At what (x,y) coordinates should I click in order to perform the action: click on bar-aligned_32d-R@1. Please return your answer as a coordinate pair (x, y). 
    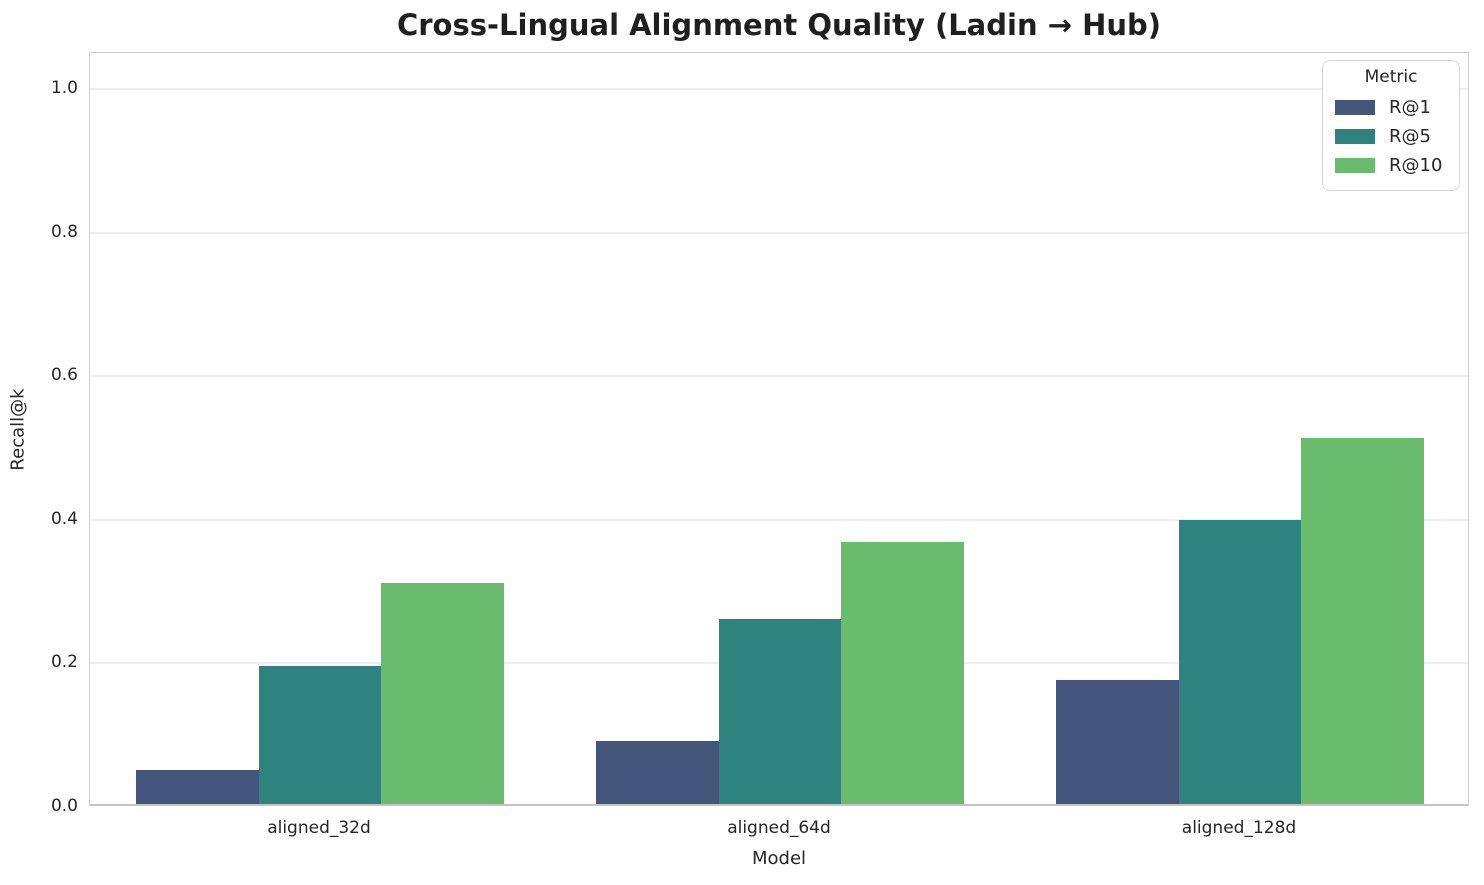
    Looking at the image, I should click on (197, 787).